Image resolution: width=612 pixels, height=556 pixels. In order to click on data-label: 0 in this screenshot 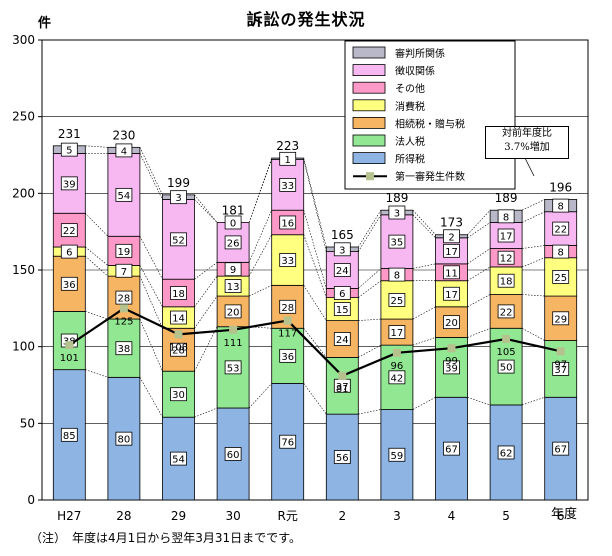, I will do `click(233, 223)`.